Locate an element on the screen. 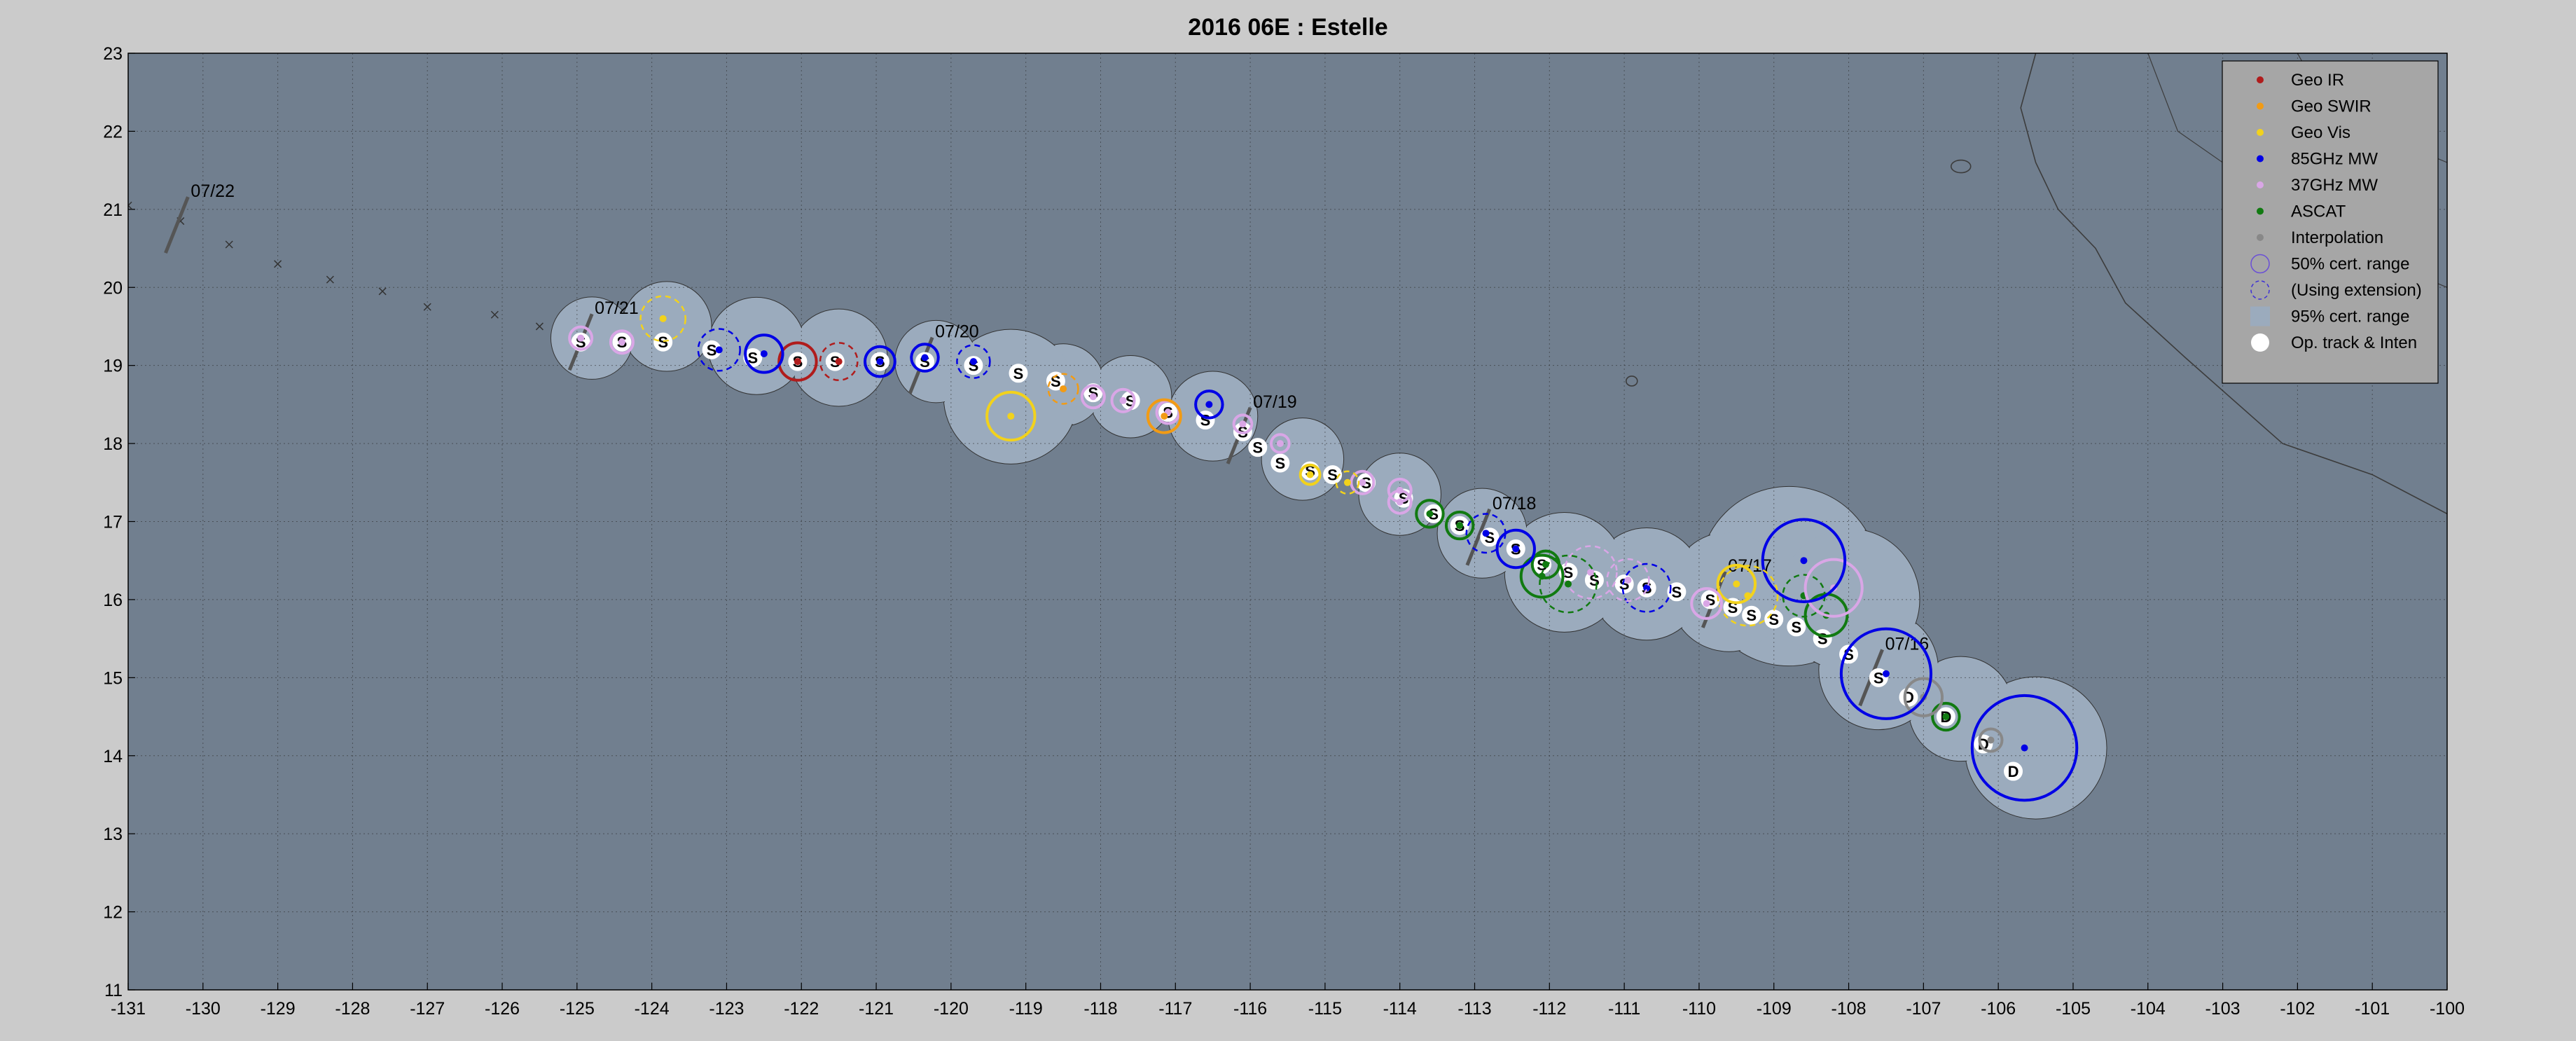  x-tick-label: -108 is located at coordinates (1849, 1009).